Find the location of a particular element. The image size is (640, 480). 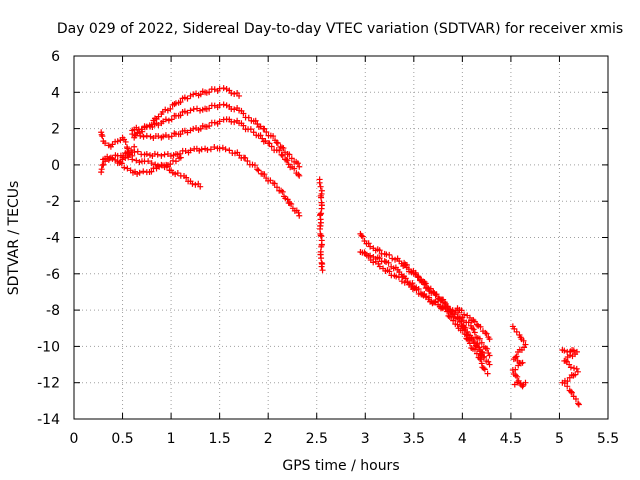

y-tick-label: 4 is located at coordinates (55, 93).